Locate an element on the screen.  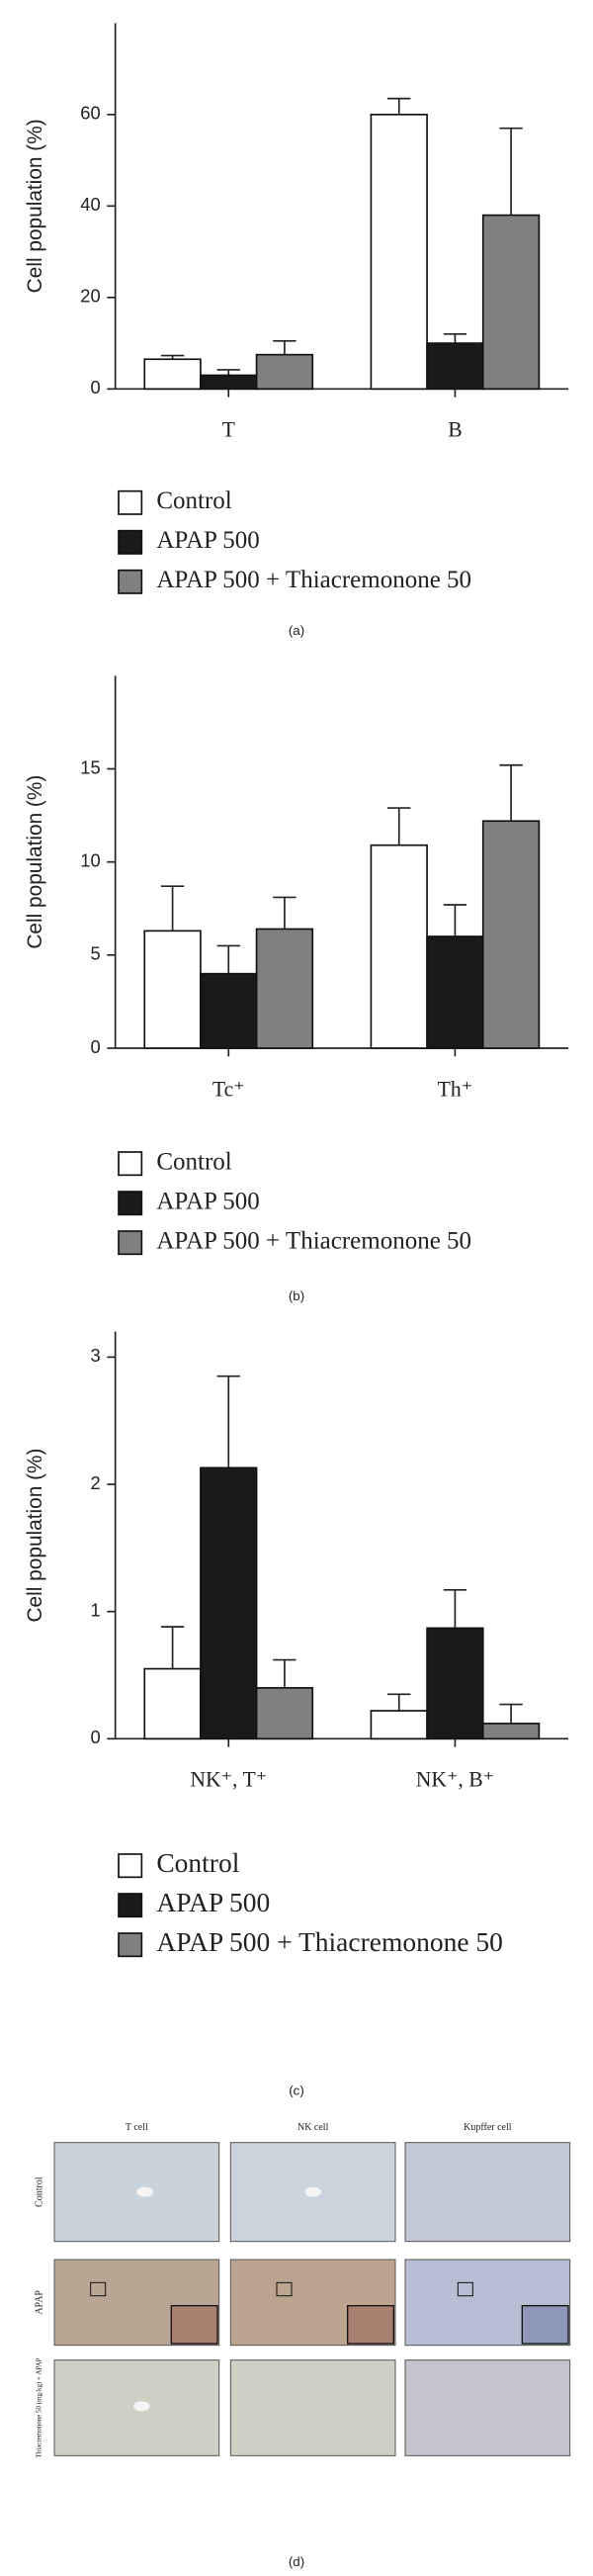
y-tick-label: 5 is located at coordinates (95, 953).